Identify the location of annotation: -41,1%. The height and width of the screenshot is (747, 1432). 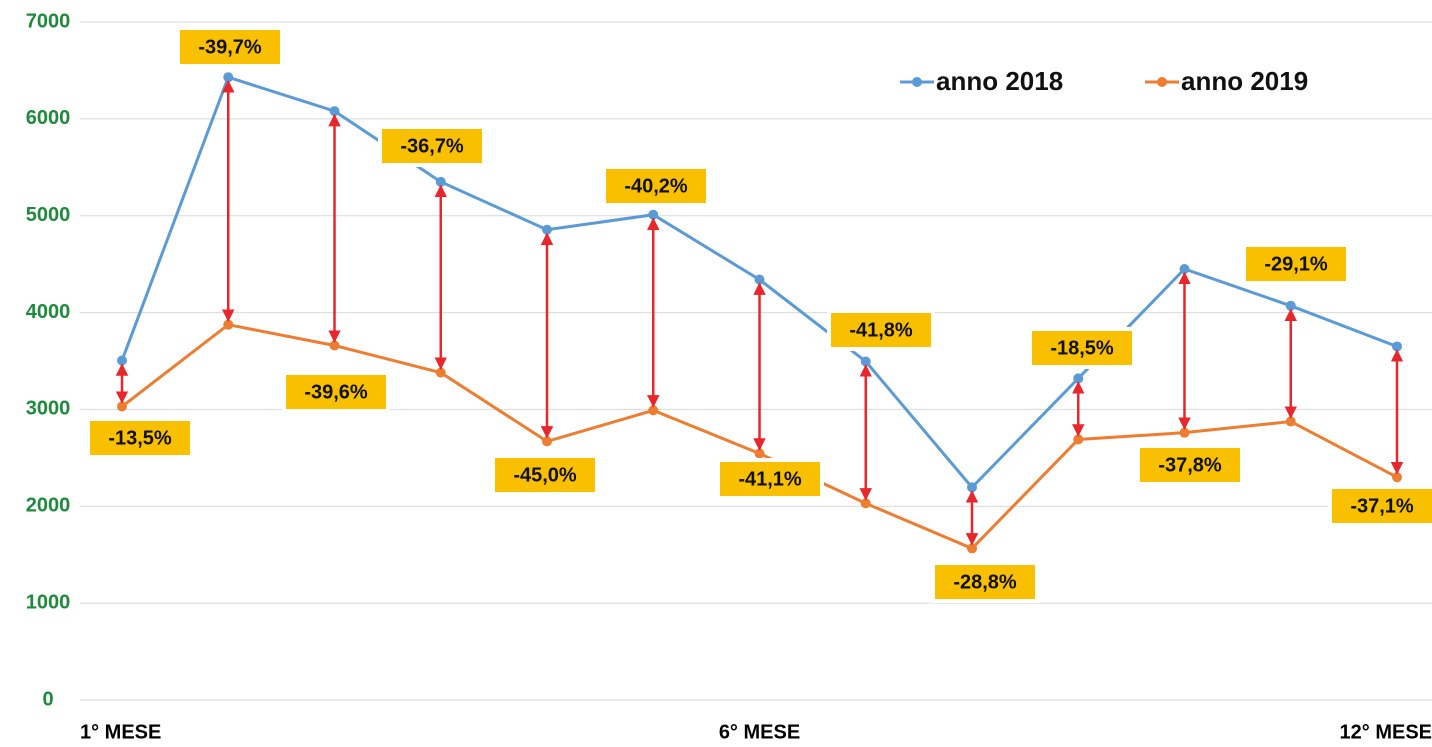
(770, 479).